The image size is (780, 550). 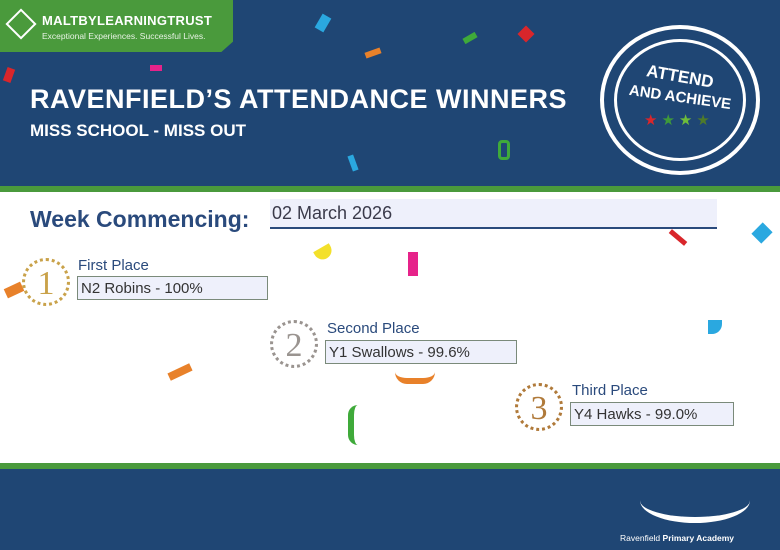 I want to click on third-place-field: Y4 Hawks - 99.0%, so click(x=652, y=414).